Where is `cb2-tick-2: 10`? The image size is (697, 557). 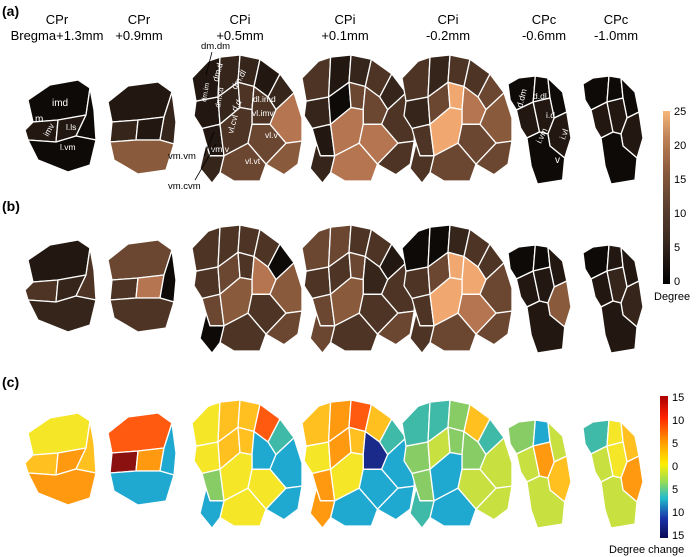
cb2-tick-2: 10 is located at coordinates (678, 421).